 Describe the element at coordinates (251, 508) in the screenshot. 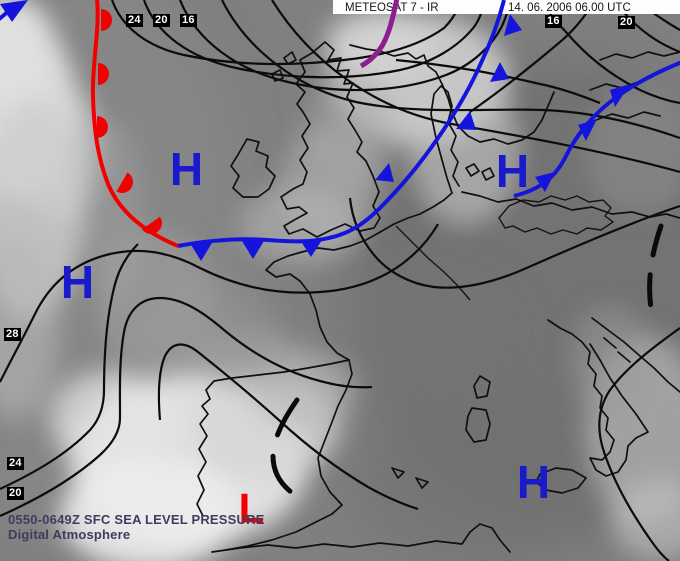

I see `low-pressure-center: L` at that location.